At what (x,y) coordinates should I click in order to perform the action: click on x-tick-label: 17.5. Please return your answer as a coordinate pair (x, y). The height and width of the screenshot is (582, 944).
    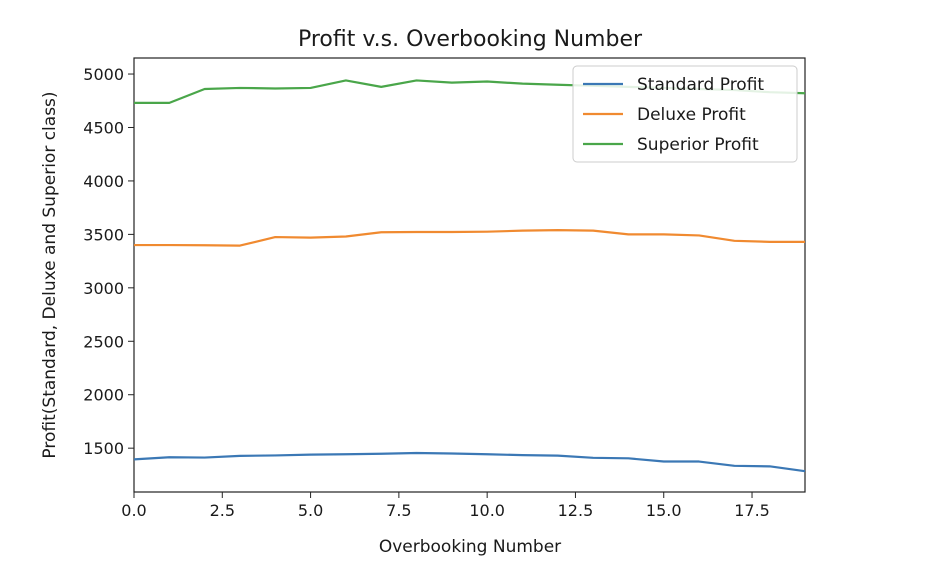
    Looking at the image, I should click on (752, 510).